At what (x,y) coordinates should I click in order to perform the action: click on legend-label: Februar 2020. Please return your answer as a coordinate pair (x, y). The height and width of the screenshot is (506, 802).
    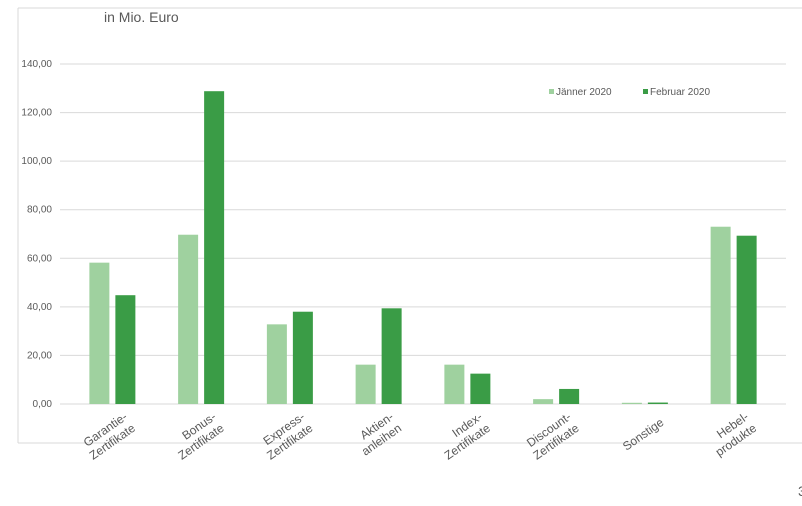
    Looking at the image, I should click on (680, 92).